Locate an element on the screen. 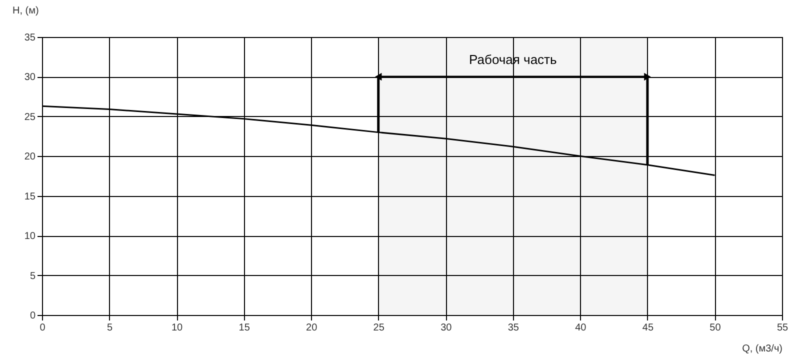 The width and height of the screenshot is (800, 356). x-tick-label: 5 is located at coordinates (109, 328).